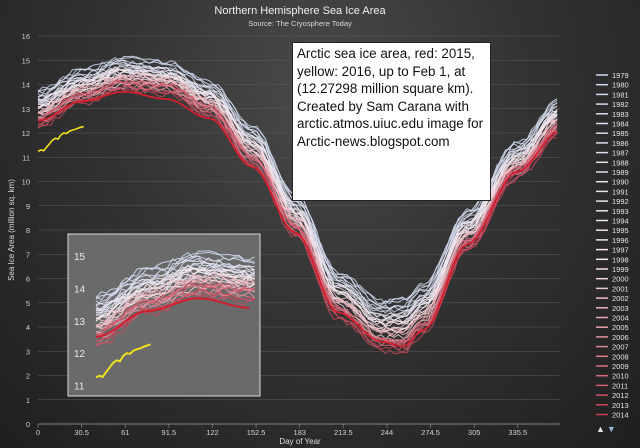 Image resolution: width=640 pixels, height=448 pixels. What do you see at coordinates (300, 11) in the screenshot?
I see `chart-title: Northern Hemisphere Sea Ice Area` at bounding box center [300, 11].